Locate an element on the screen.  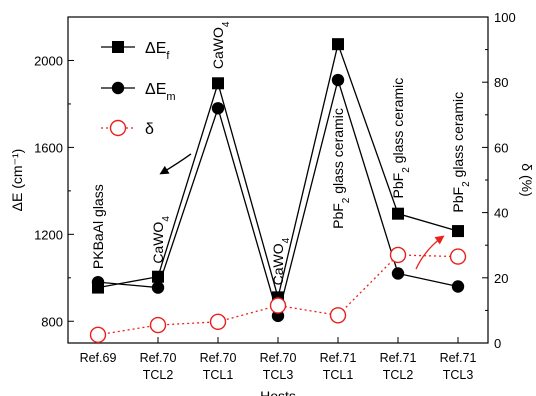
legend-label: δ is located at coordinates (149, 129).